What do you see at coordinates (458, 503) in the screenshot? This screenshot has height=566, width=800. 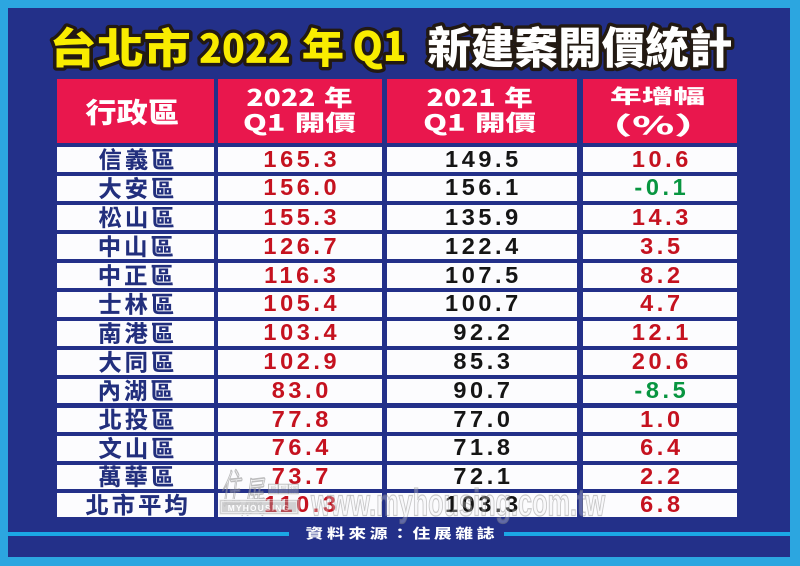 I see `svg-text: www.myhousing.com.tw` at bounding box center [458, 503].